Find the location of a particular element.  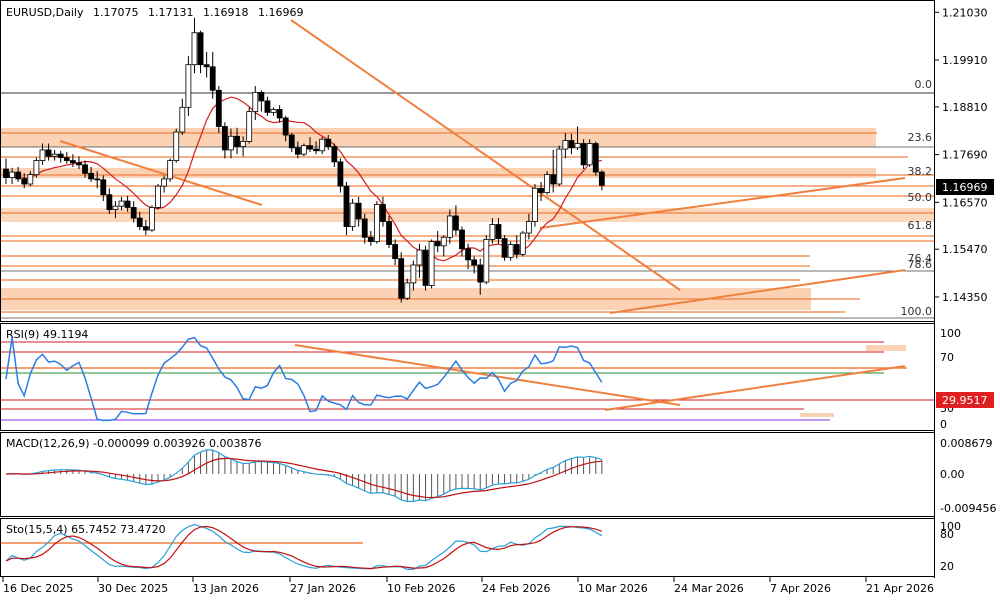

rsi-tick-0: 0 is located at coordinates (943, 424).